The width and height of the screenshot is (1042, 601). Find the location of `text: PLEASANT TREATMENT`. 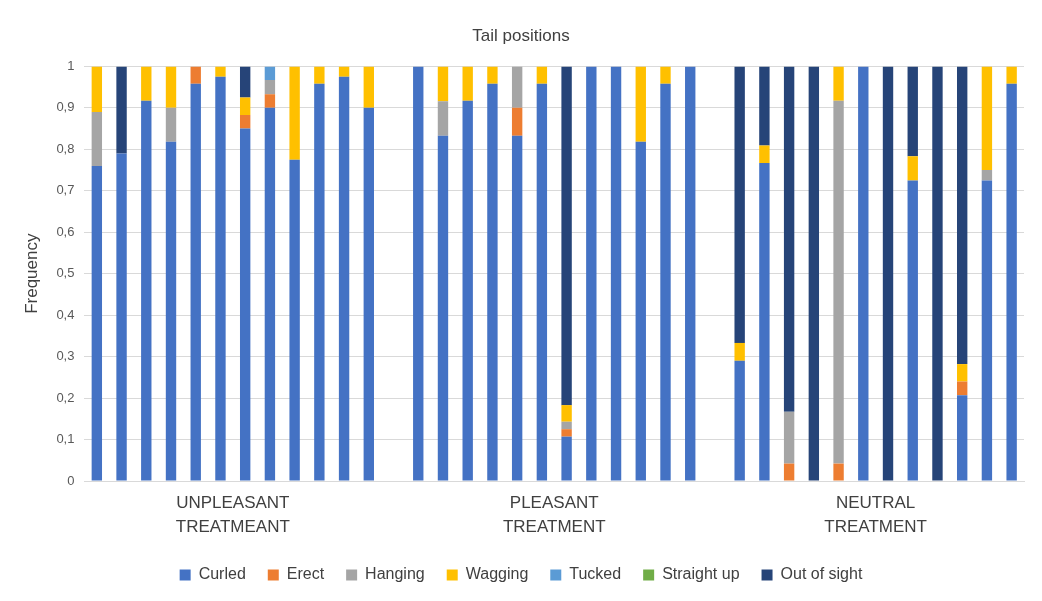

text: PLEASANT TREATMENT is located at coordinates (554, 515).